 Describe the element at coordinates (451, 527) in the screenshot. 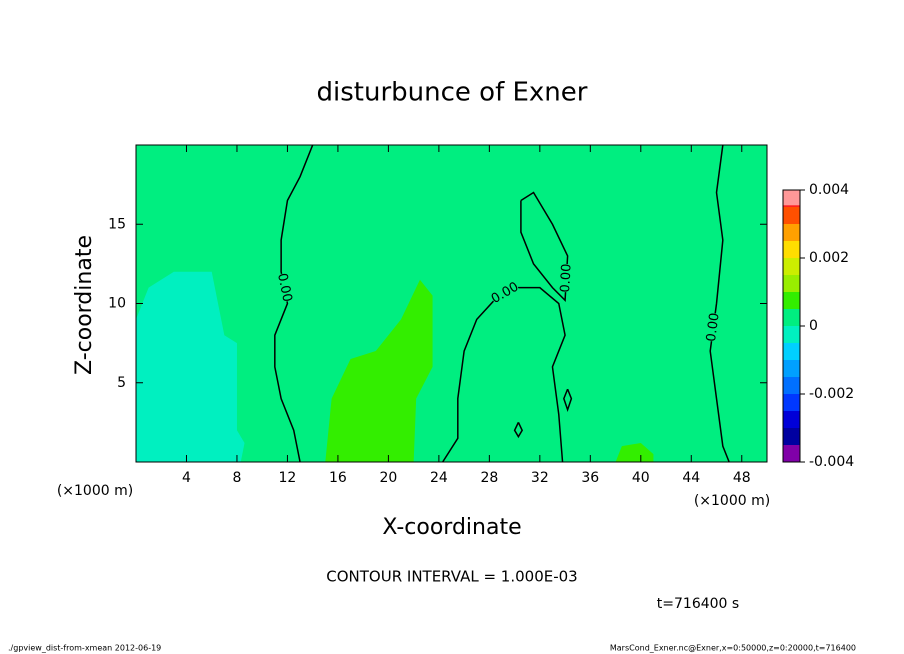

I see `x-axis-label: X-coordinate` at that location.